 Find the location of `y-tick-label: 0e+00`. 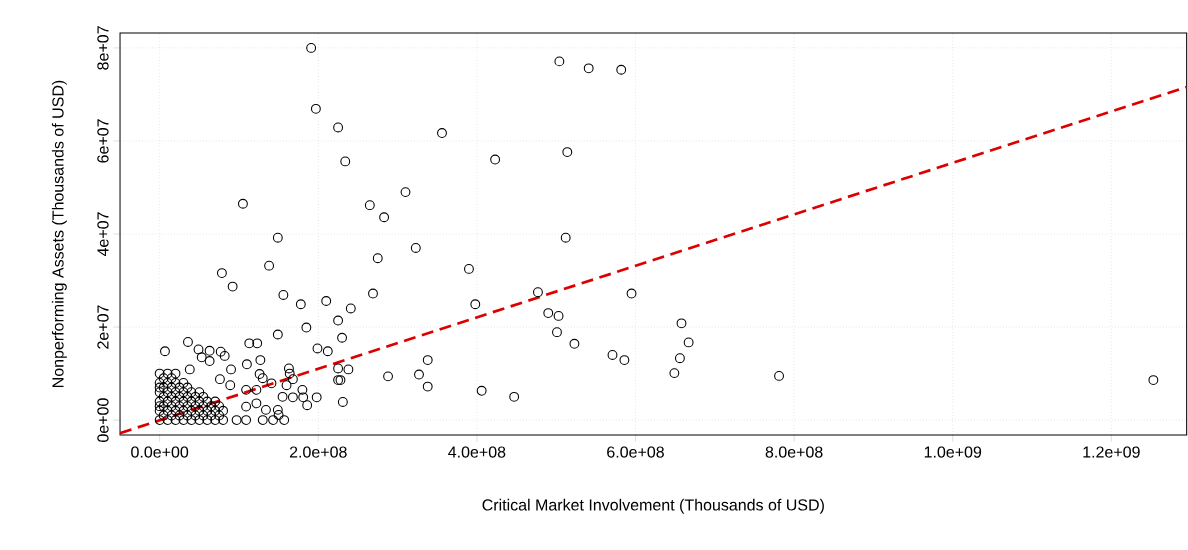

y-tick-label: 0e+00 is located at coordinates (103, 420).